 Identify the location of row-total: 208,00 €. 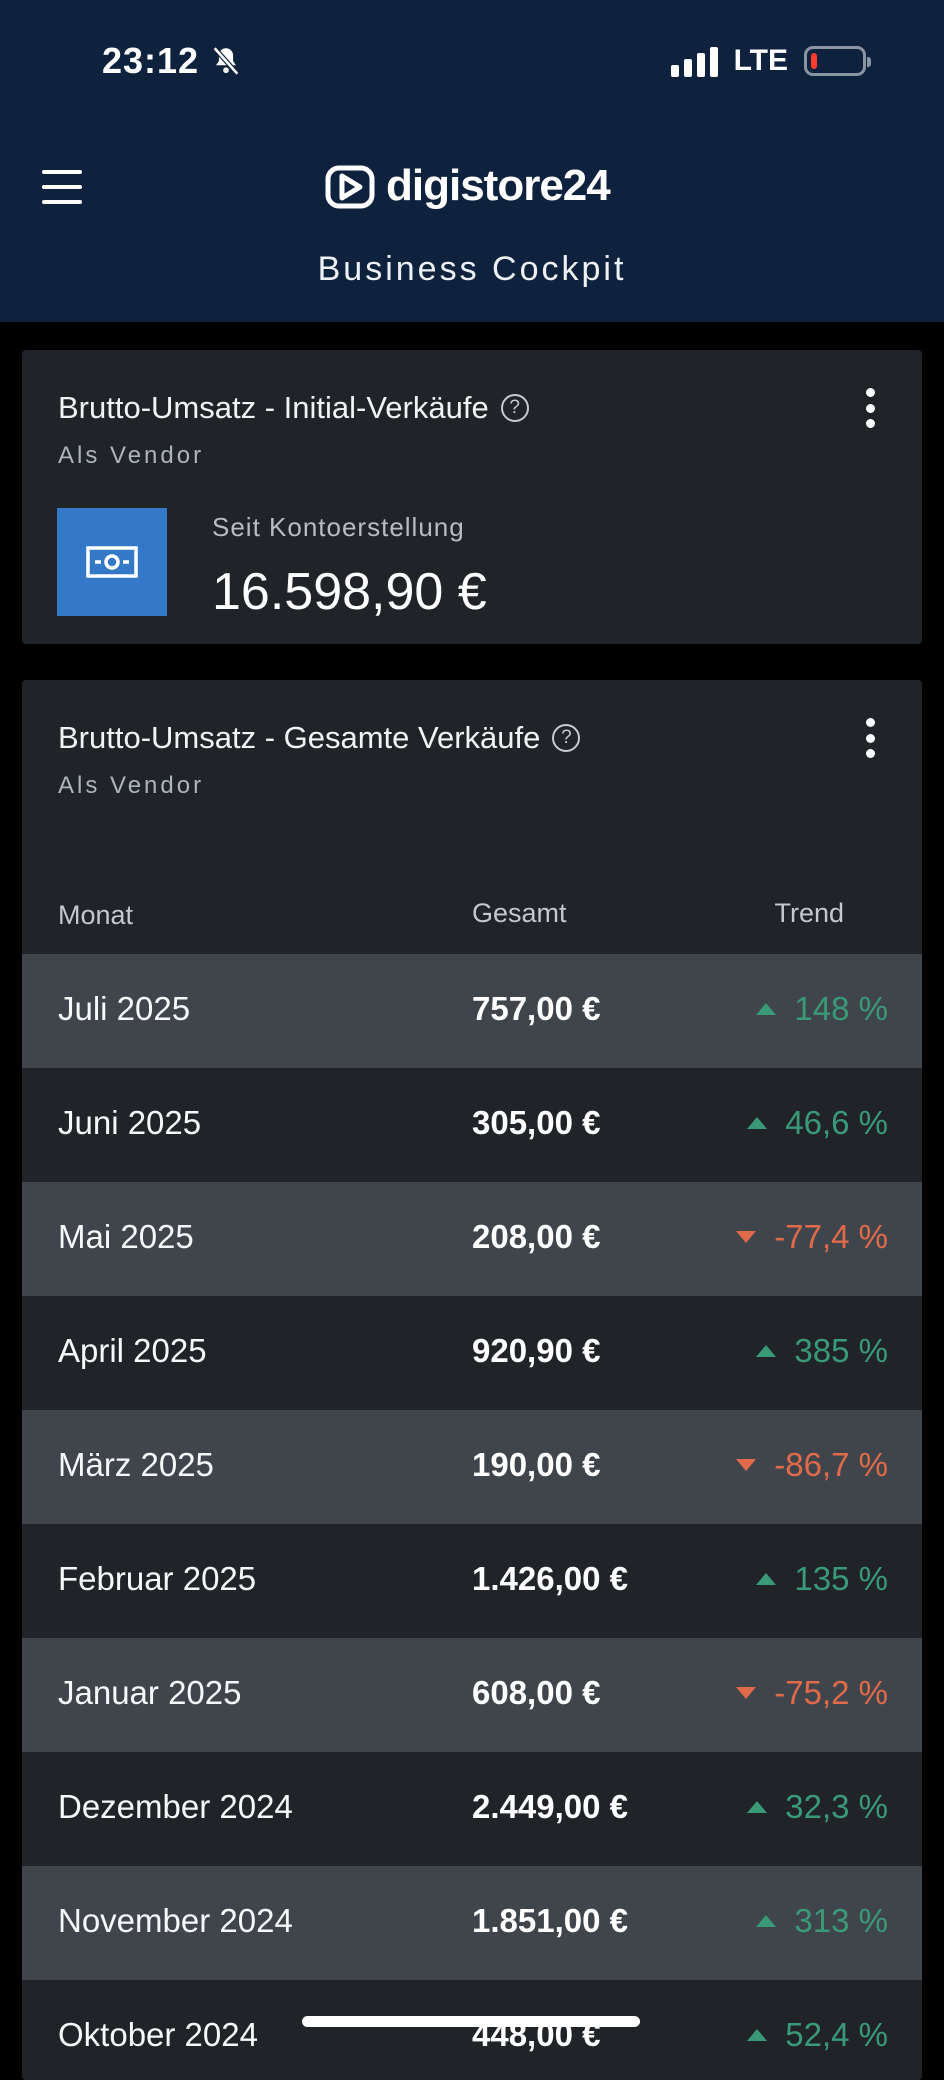
(536, 1236).